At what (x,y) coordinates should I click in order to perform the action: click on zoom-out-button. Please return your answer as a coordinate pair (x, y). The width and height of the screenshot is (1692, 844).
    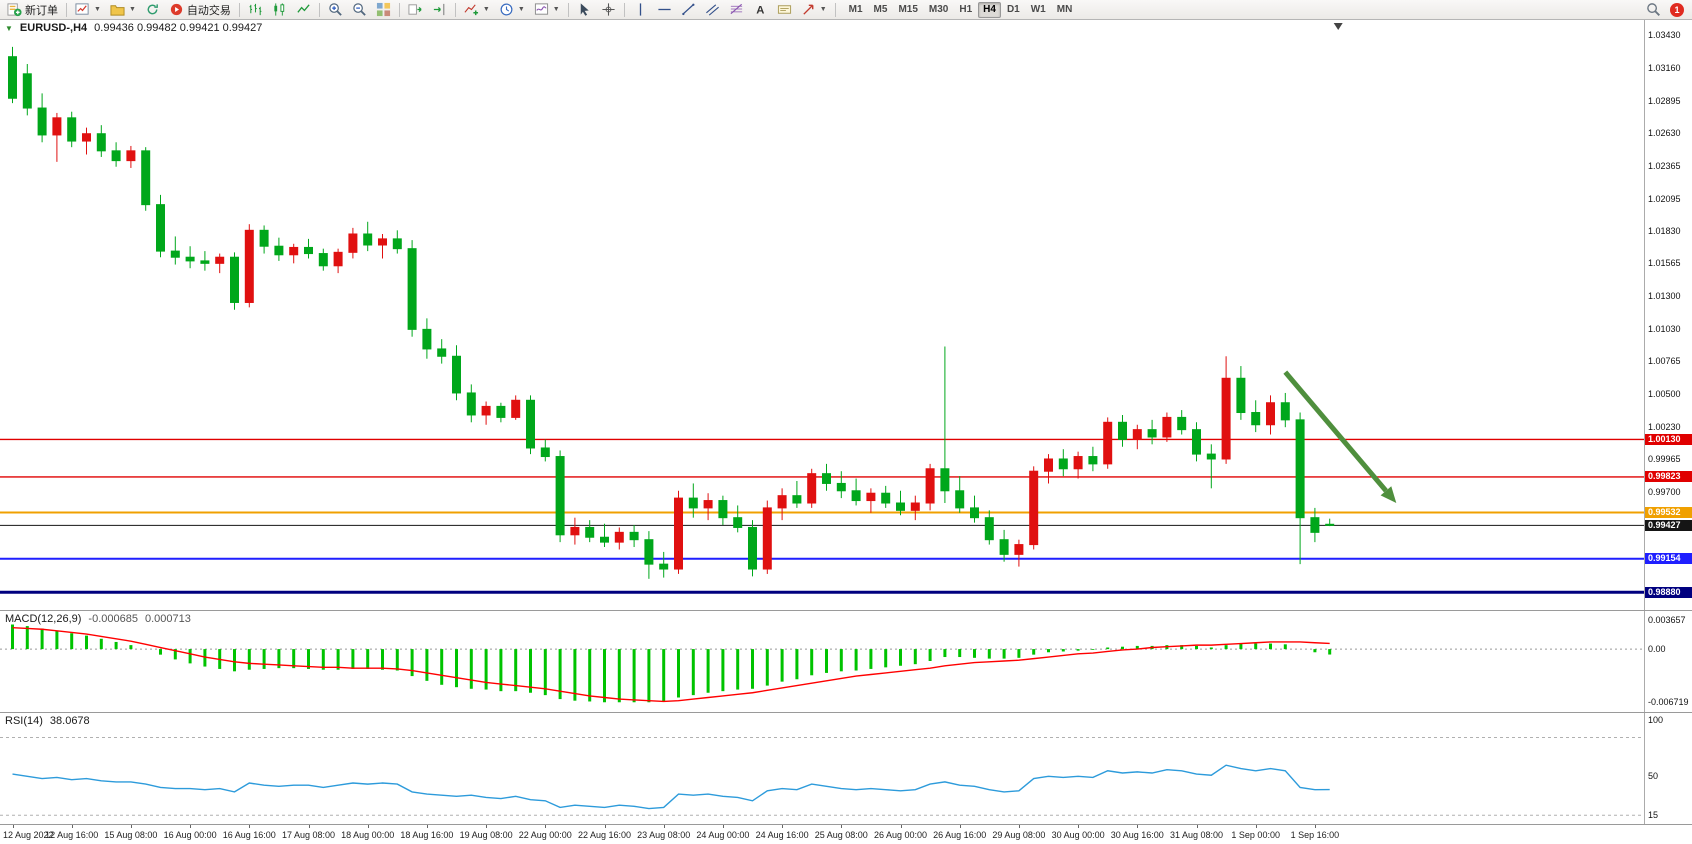
    Looking at the image, I should click on (359, 10).